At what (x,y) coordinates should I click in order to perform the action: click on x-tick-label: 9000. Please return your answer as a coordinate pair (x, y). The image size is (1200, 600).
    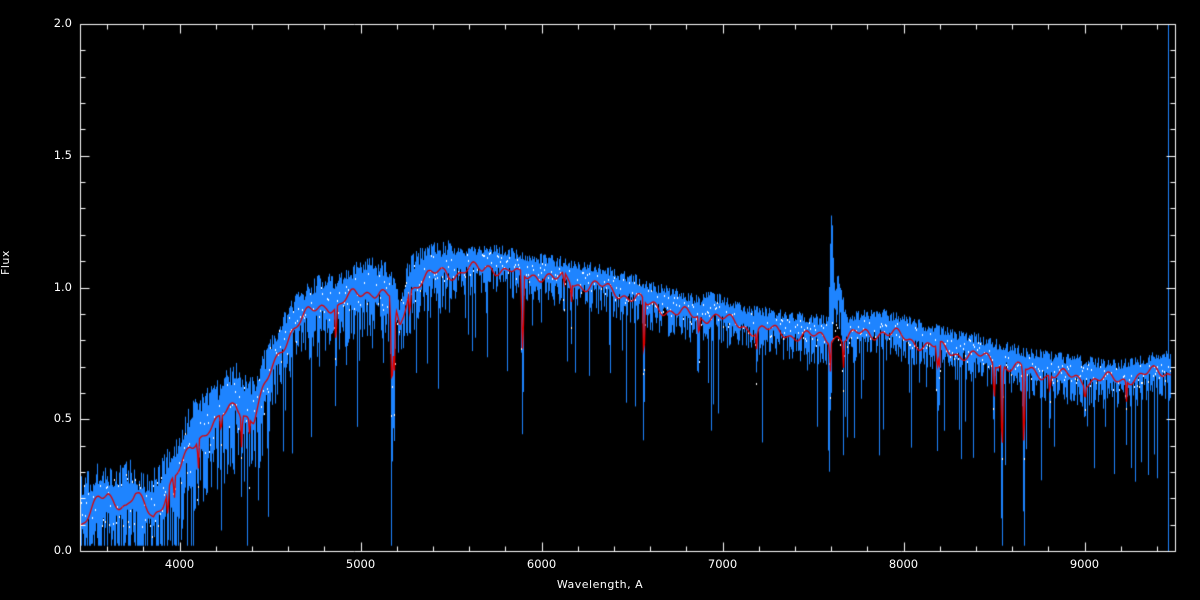
    Looking at the image, I should click on (1084, 564).